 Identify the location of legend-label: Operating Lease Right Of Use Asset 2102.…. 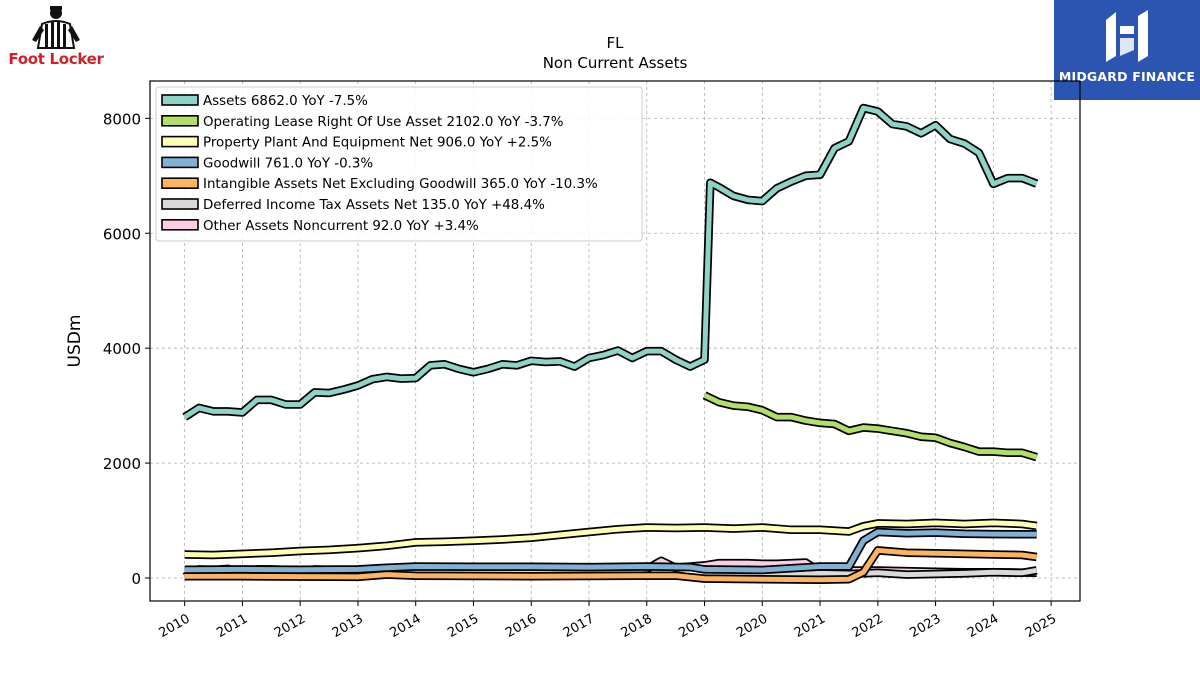
(383, 122).